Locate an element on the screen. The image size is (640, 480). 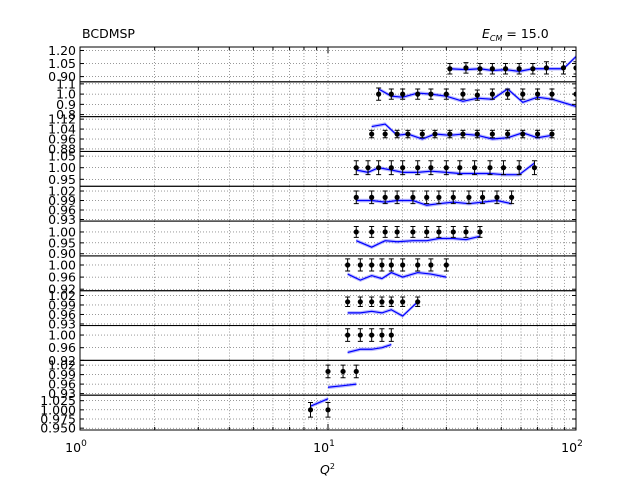
x-tick-label-base: 10 is located at coordinates (321, 447).